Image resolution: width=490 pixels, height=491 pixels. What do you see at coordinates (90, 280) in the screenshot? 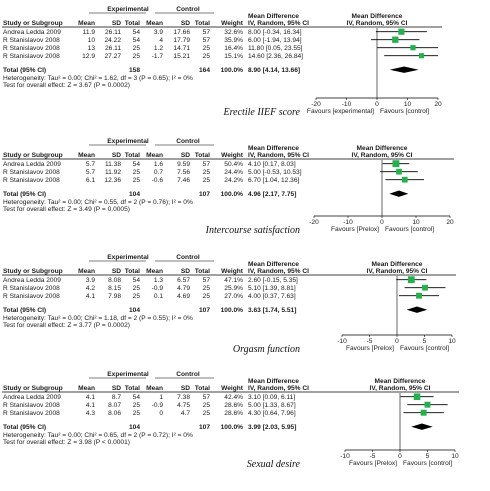
I see `experimental-mean: 3.9` at bounding box center [90, 280].